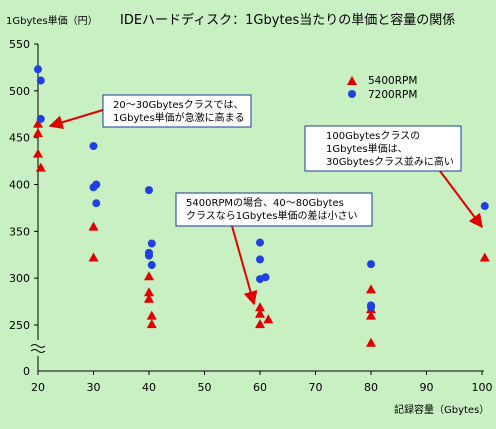 The height and width of the screenshot is (429, 496). Describe the element at coordinates (367, 148) in the screenshot. I see `annotation-line: 1Gbytes単価は、` at that location.